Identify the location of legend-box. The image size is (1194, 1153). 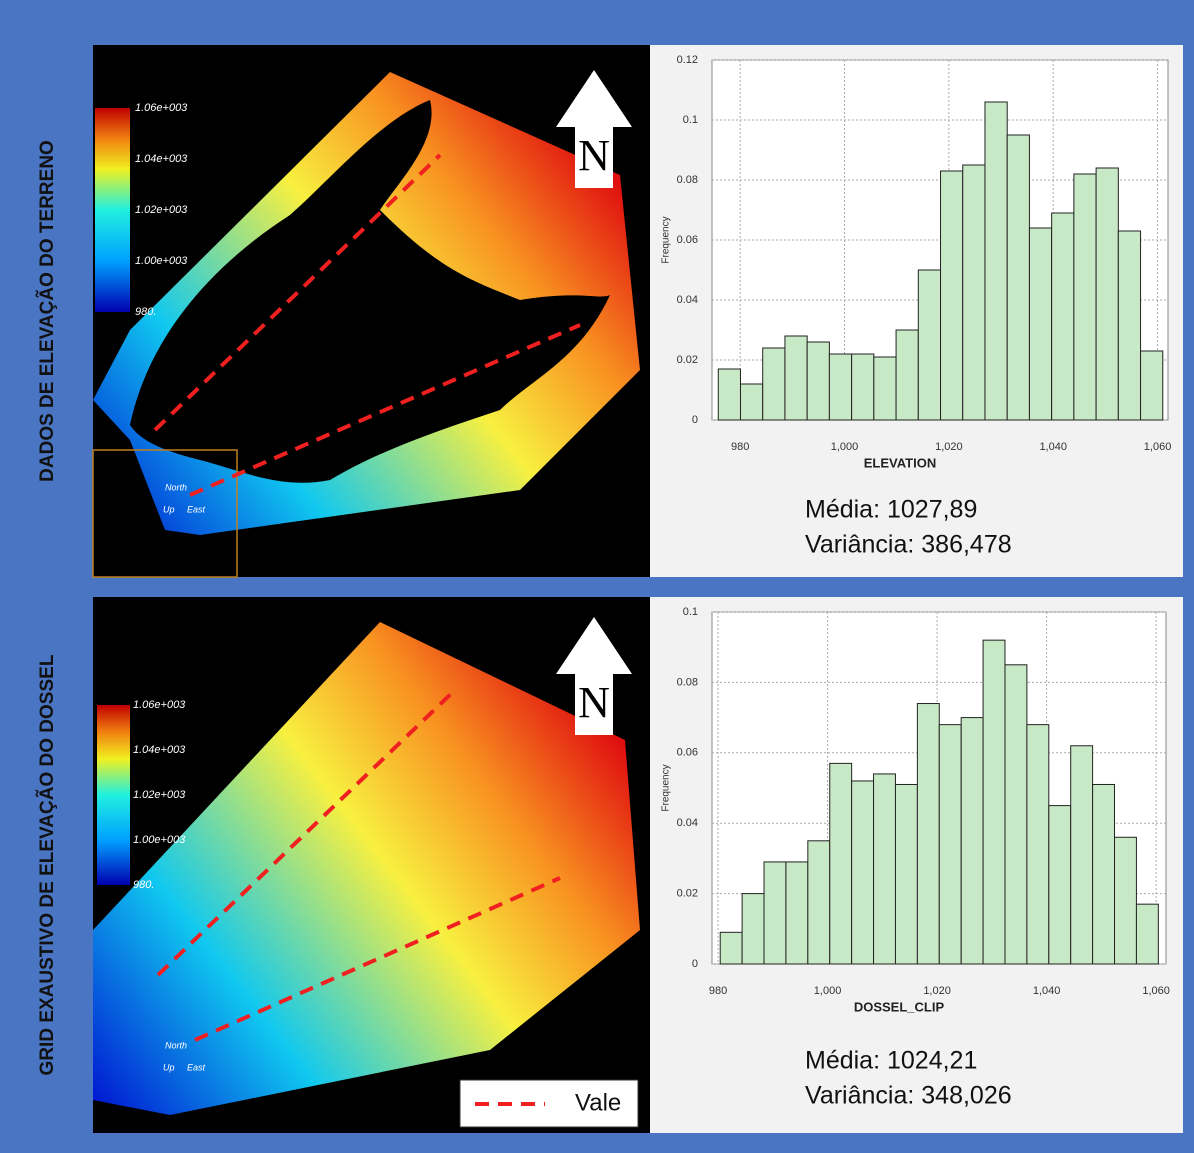
(549, 1103).